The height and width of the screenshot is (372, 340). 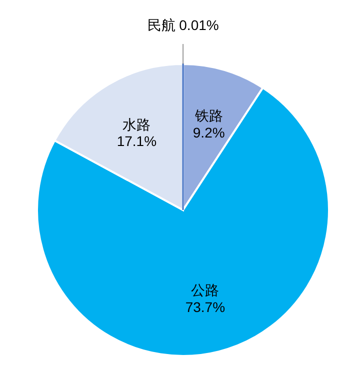 What do you see at coordinates (208, 115) in the screenshot?
I see `slice-label: 铁路` at bounding box center [208, 115].